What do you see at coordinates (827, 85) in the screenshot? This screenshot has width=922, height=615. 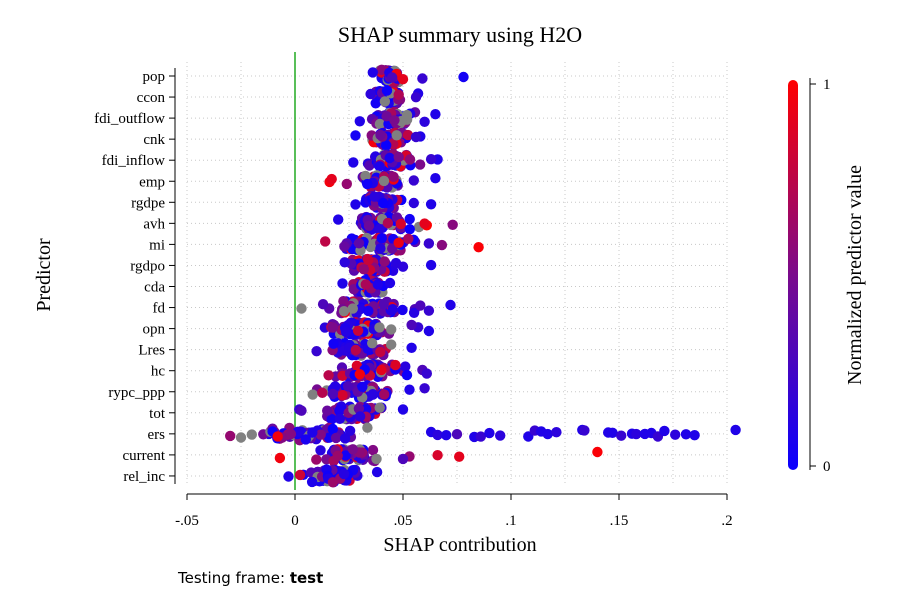 I see `colorbar-tick-label-1: 1` at bounding box center [827, 85].